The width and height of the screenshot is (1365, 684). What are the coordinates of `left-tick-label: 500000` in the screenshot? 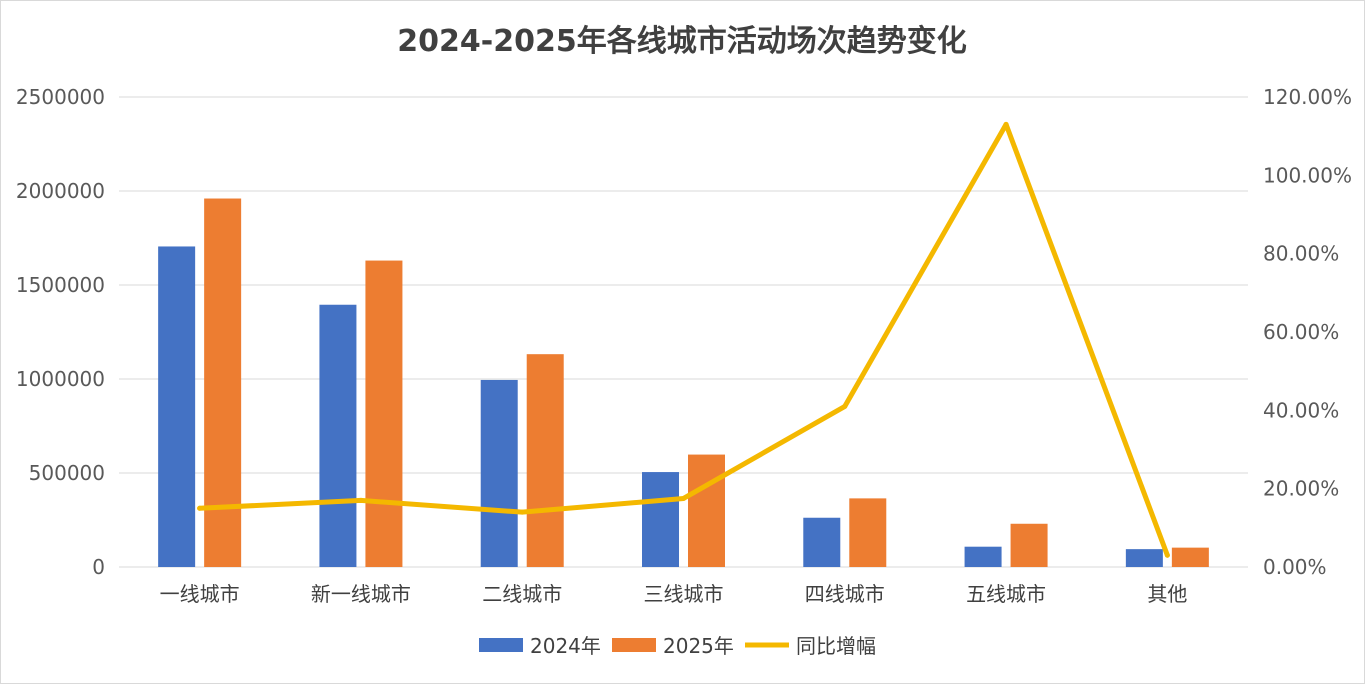 It's located at (67, 473).